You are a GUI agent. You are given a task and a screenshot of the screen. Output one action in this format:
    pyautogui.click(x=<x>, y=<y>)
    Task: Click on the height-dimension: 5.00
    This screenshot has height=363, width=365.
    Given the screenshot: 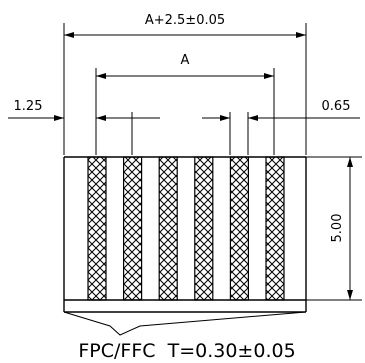 What is the action you would take?
    pyautogui.click(x=334, y=228)
    